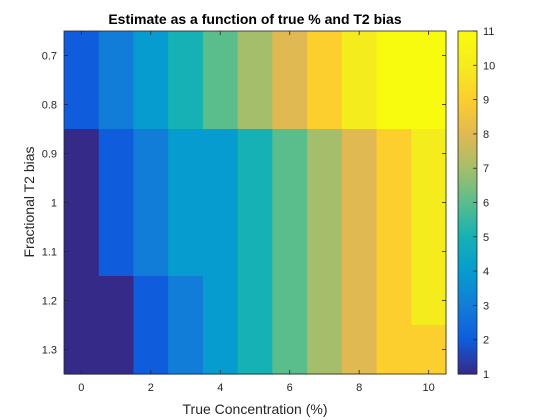 The height and width of the screenshot is (420, 560). I want to click on colorbar-tick-label: 1, so click(486, 375).